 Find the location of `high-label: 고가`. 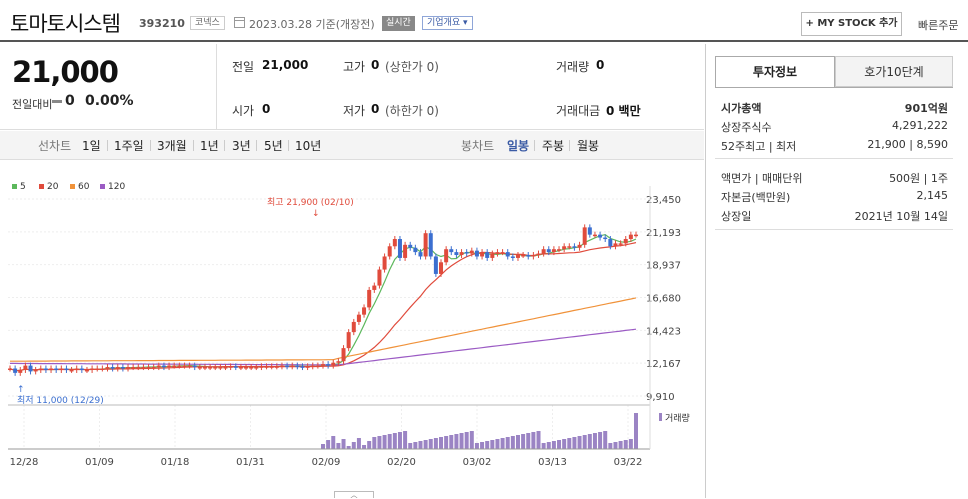

high-label: 고가 is located at coordinates (354, 67).